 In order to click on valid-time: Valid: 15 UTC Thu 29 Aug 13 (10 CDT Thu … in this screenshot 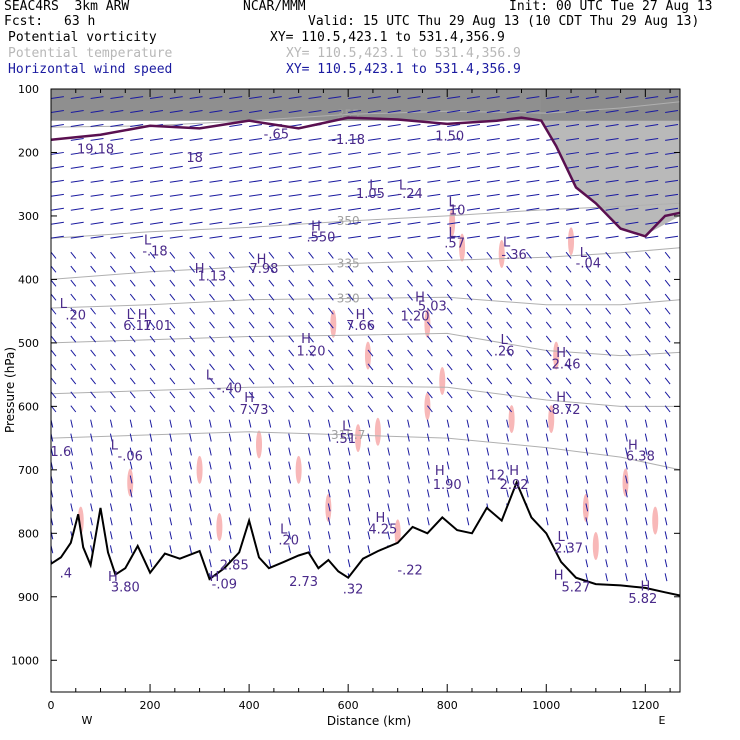, I will do `click(504, 21)`.